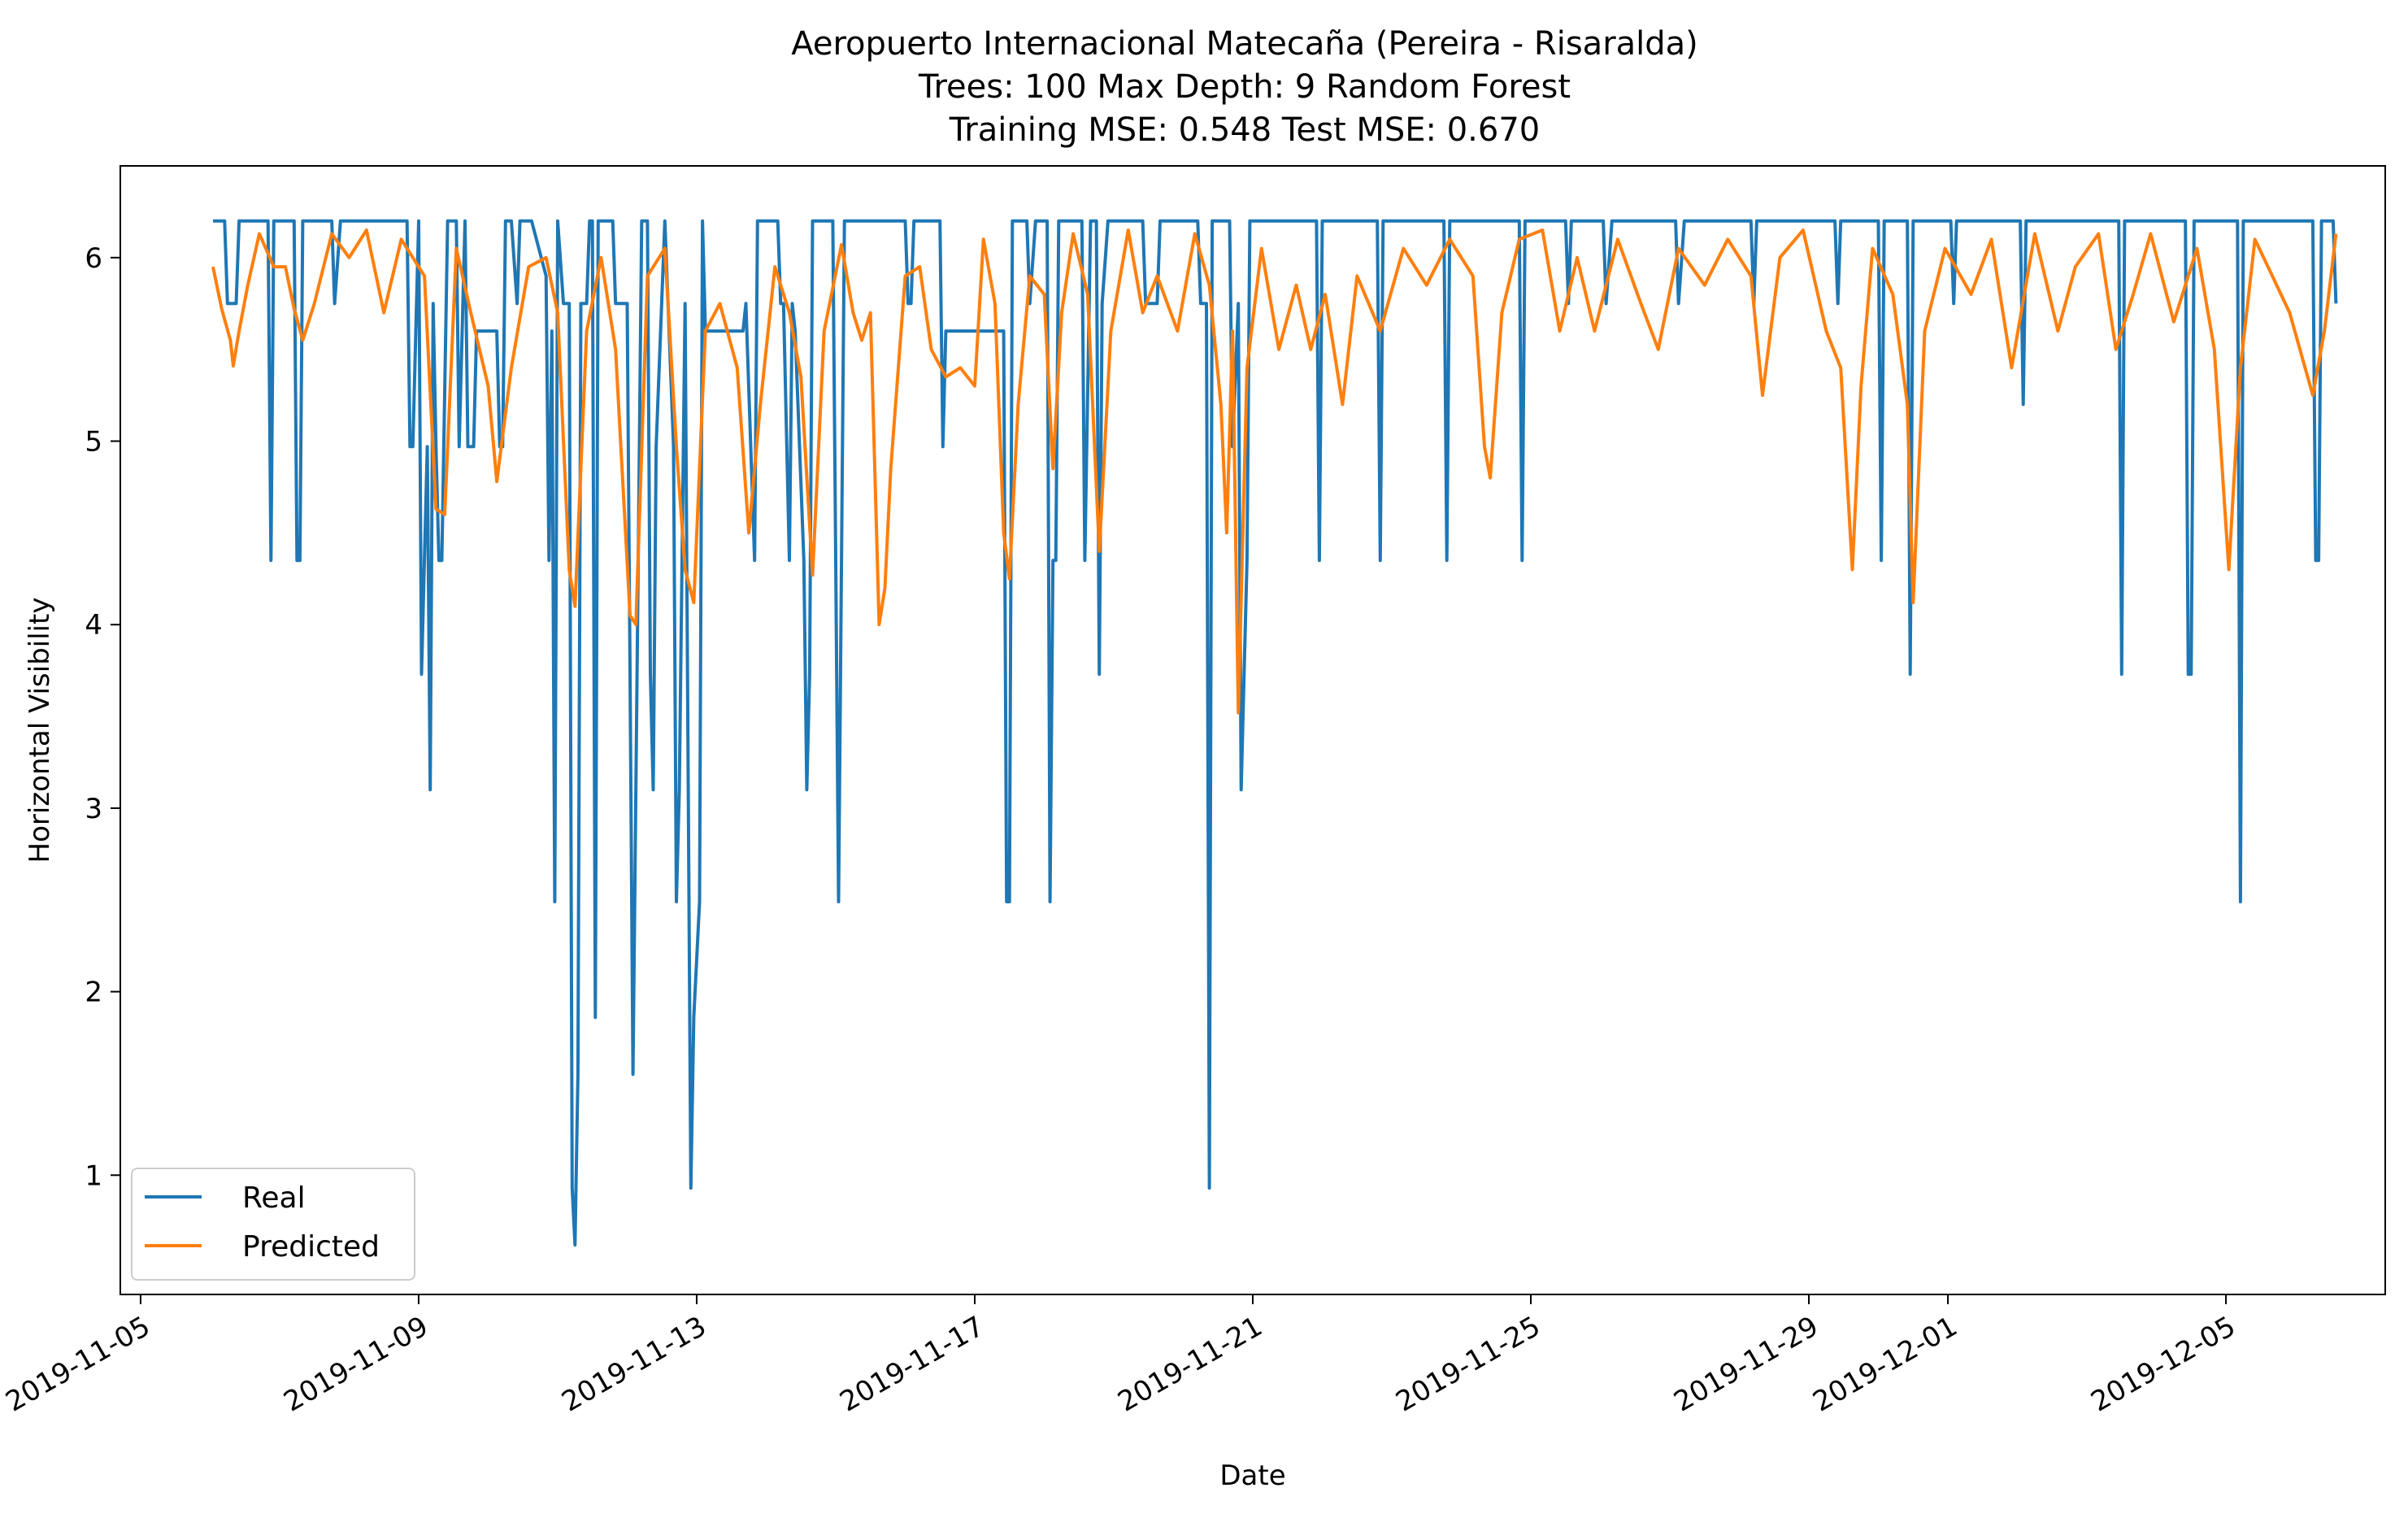 The height and width of the screenshot is (1514, 2408). What do you see at coordinates (1245, 130) in the screenshot?
I see `chart-subtitle-line-2: Training MSE: 0.548 Test MSE: 0.670` at bounding box center [1245, 130].